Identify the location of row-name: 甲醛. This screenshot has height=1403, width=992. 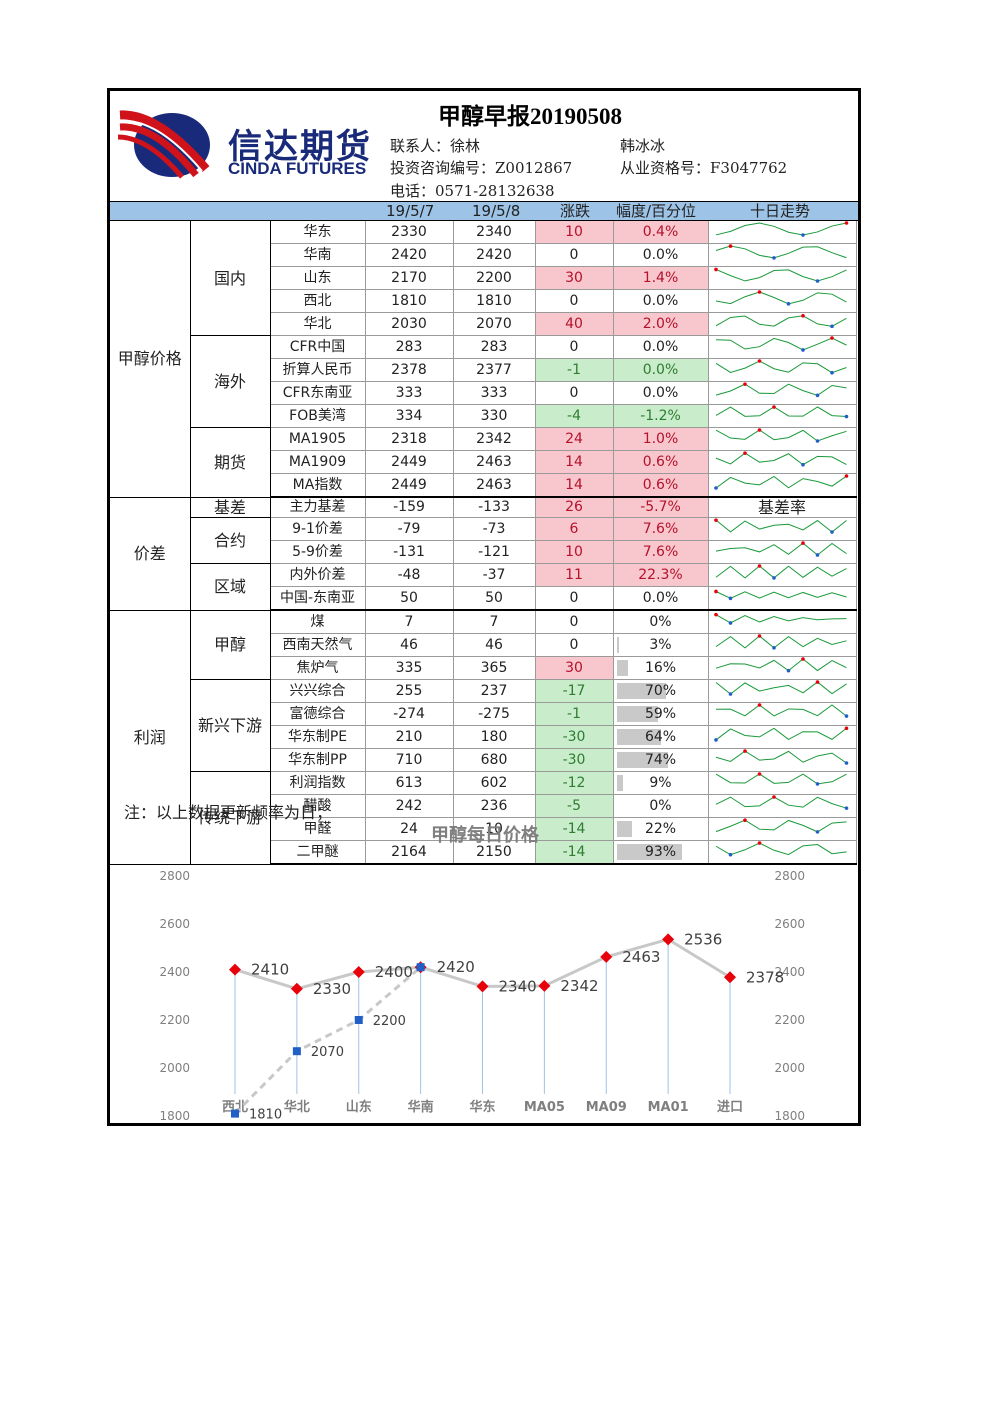
(318, 829).